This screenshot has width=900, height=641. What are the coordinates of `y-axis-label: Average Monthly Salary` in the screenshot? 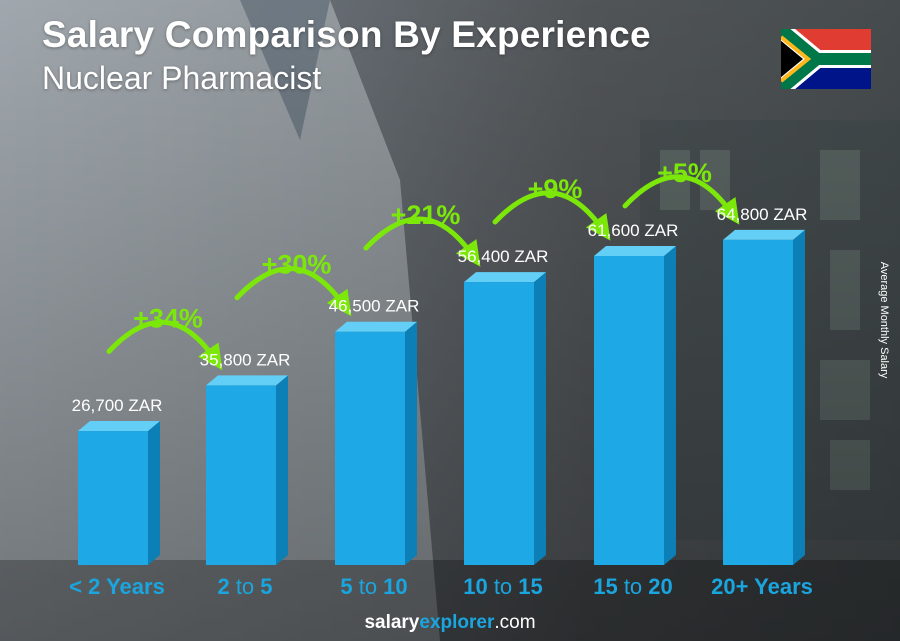 It's located at (884, 320).